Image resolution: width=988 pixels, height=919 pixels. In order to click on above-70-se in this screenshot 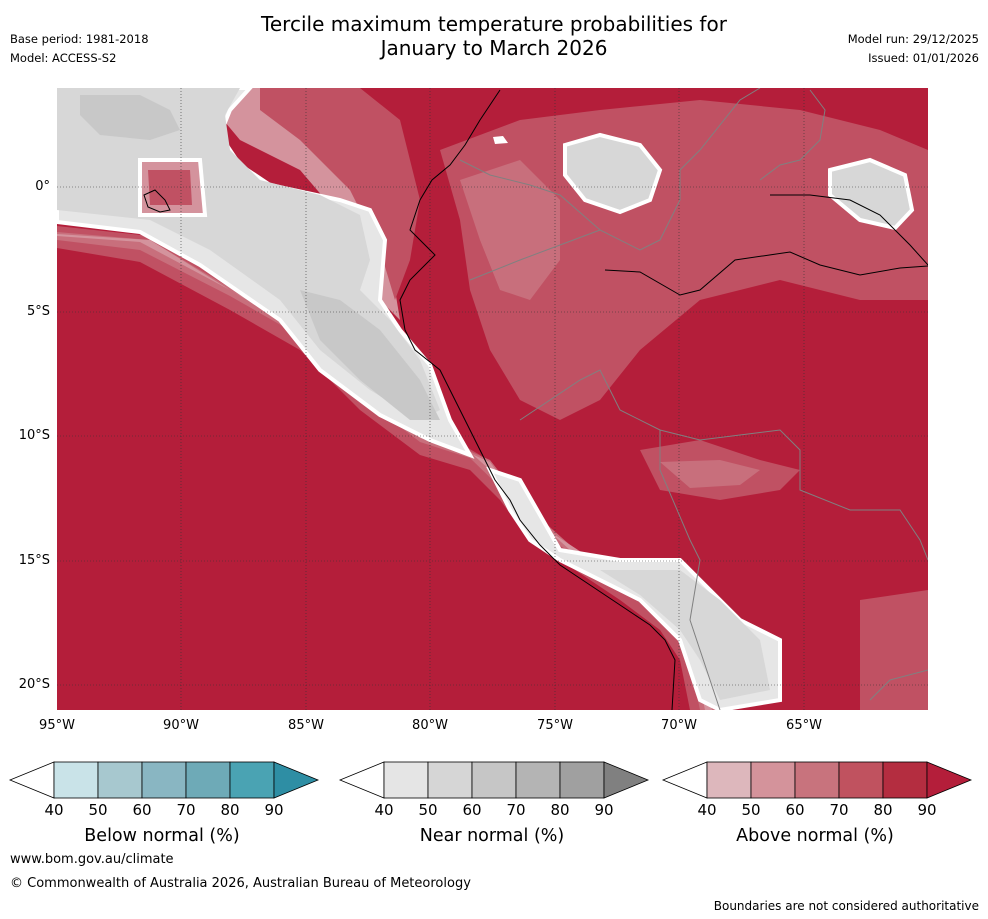, I will do `click(894, 650)`.